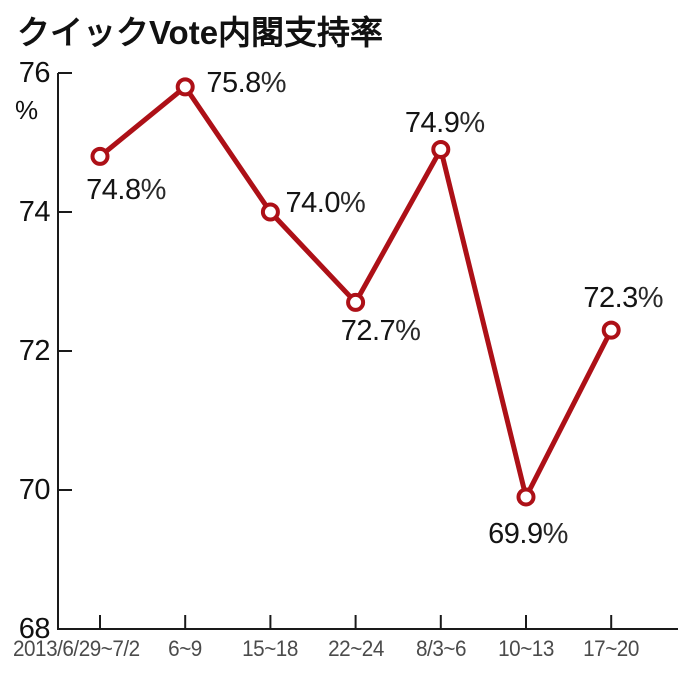 The width and height of the screenshot is (680, 680). I want to click on data-point-label: 75.8%, so click(246, 83).